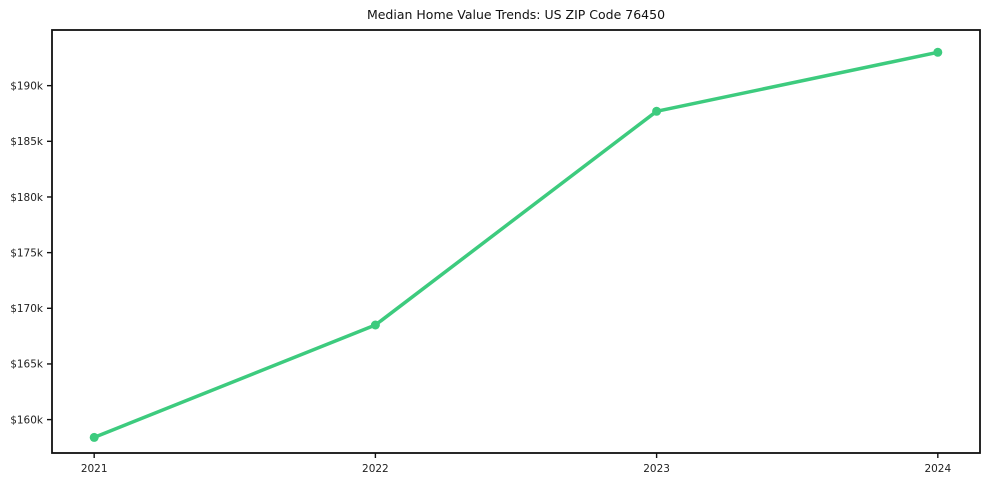 The height and width of the screenshot is (490, 990). I want to click on x-tick-label: 2021, so click(94, 469).